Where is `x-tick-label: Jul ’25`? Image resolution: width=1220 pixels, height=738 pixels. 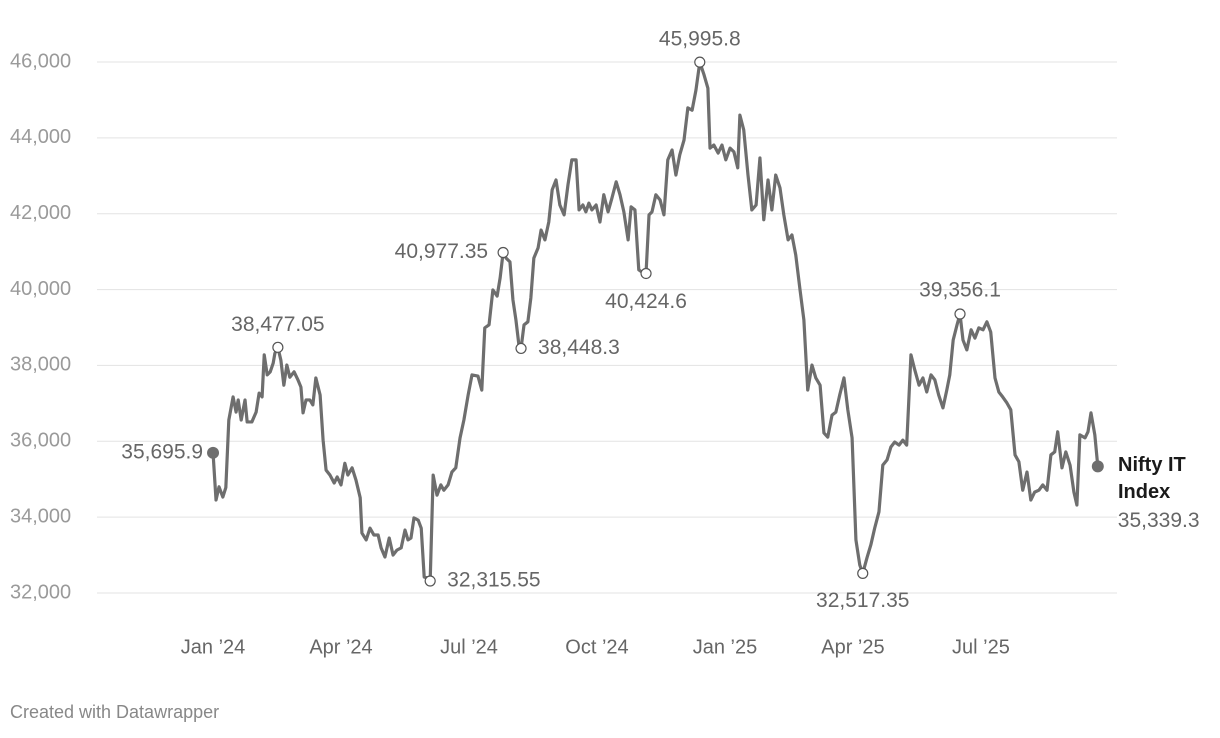
x-tick-label: Jul ’25 is located at coordinates (981, 647).